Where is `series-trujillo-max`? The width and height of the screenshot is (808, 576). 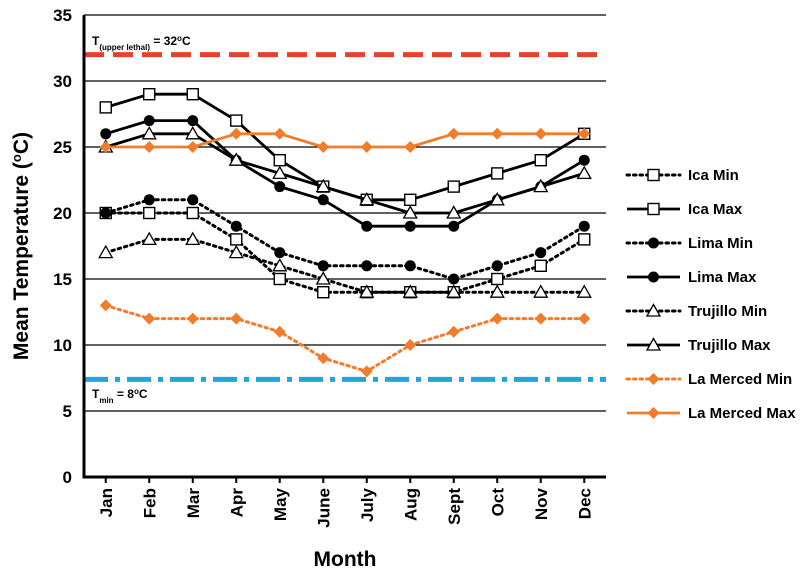 series-trujillo-max is located at coordinates (345, 172).